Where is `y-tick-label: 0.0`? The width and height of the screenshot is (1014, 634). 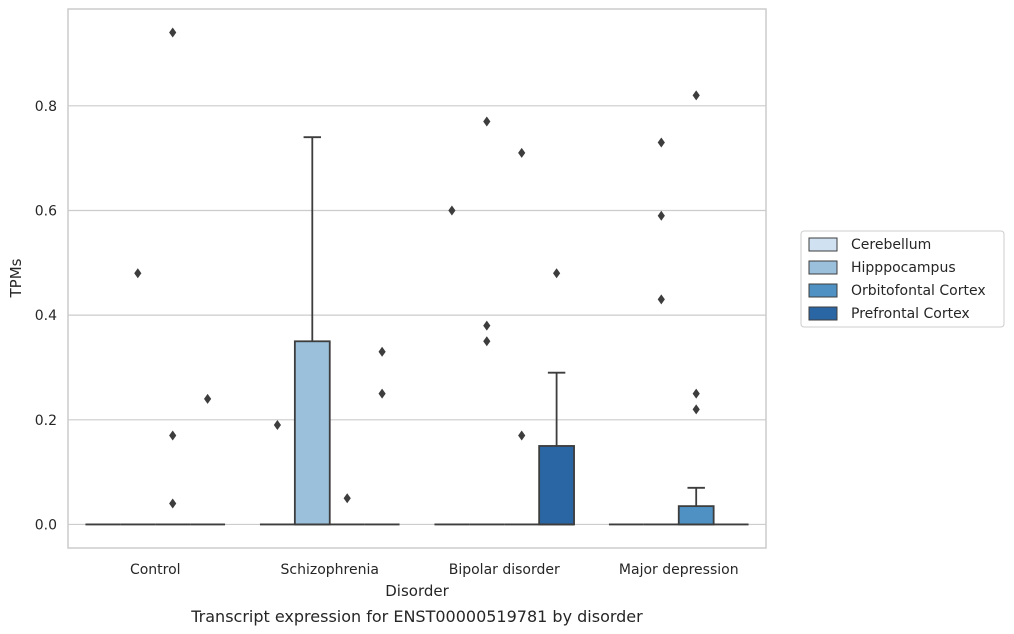 y-tick-label: 0.0 is located at coordinates (46, 525).